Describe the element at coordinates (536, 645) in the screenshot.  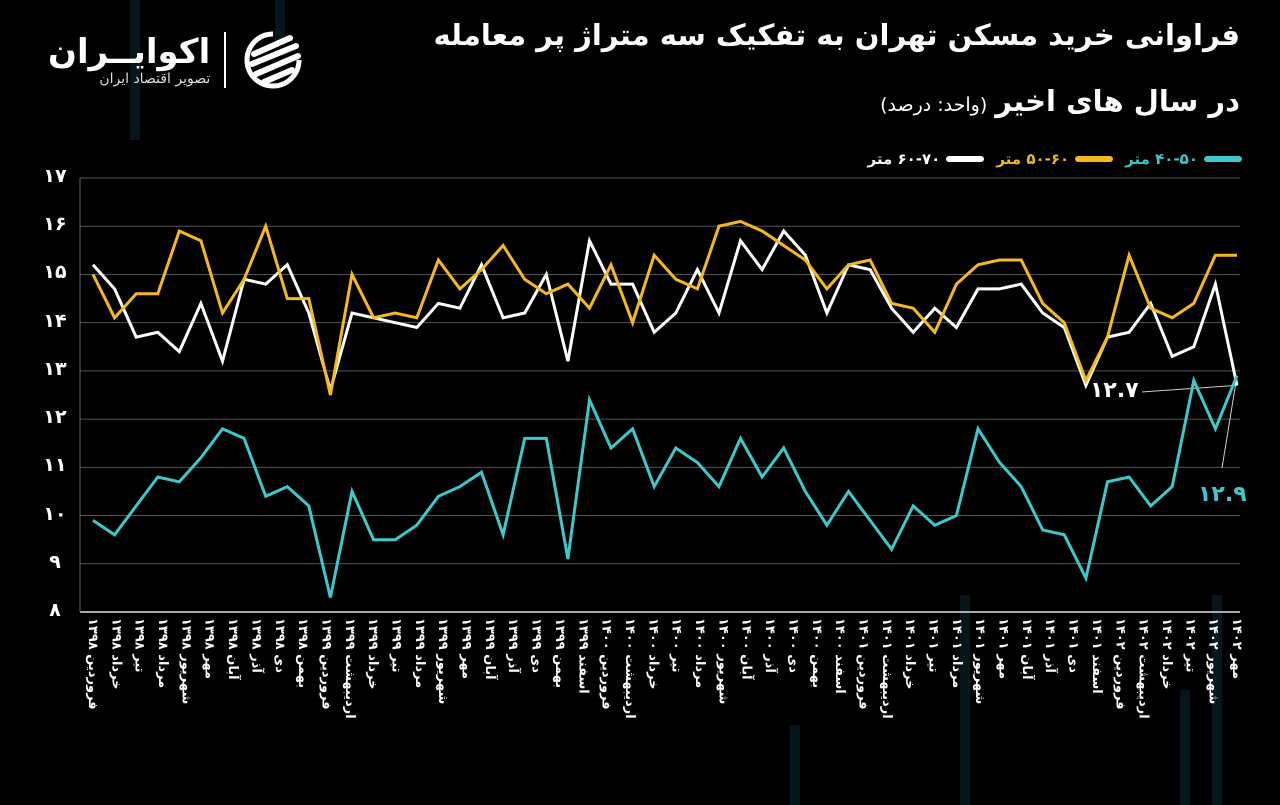
I see `x-tick-label: دی ۱۳۹۹` at that location.